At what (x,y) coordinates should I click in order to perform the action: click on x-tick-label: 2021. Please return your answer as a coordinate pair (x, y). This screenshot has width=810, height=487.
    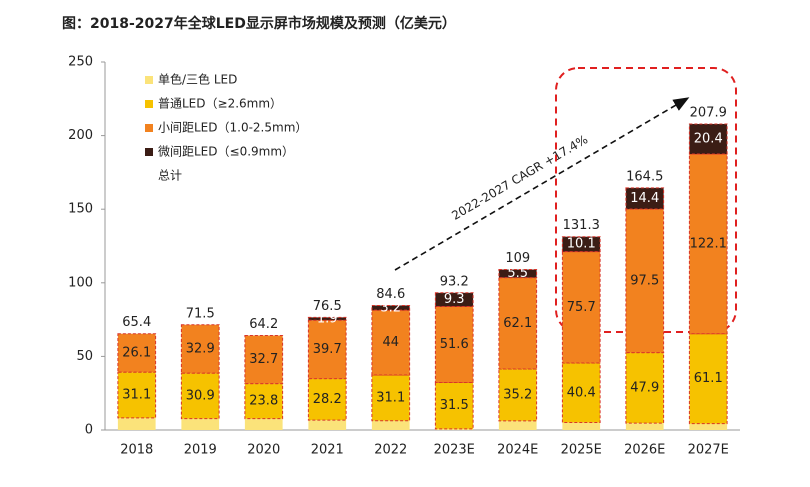
    Looking at the image, I should click on (327, 450).